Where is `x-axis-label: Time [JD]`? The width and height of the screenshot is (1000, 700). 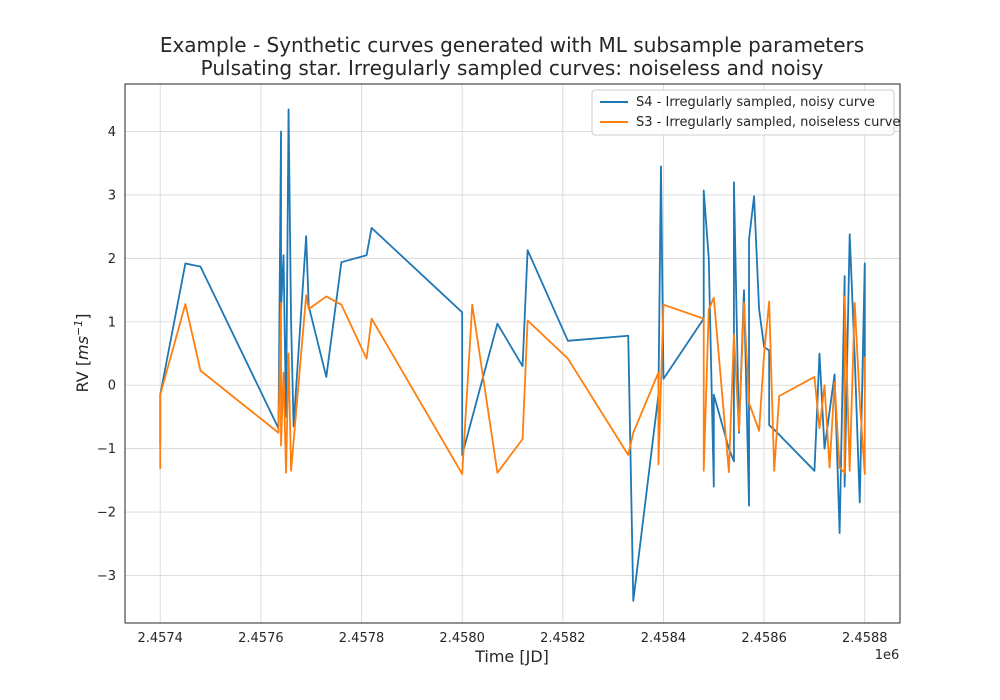 x-axis-label: Time [JD] is located at coordinates (511, 656).